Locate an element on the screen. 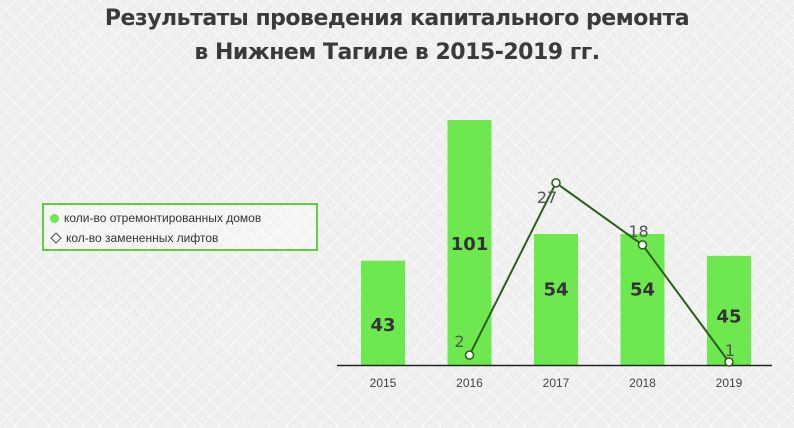  bar-value-label-2018: 54 is located at coordinates (642, 290).